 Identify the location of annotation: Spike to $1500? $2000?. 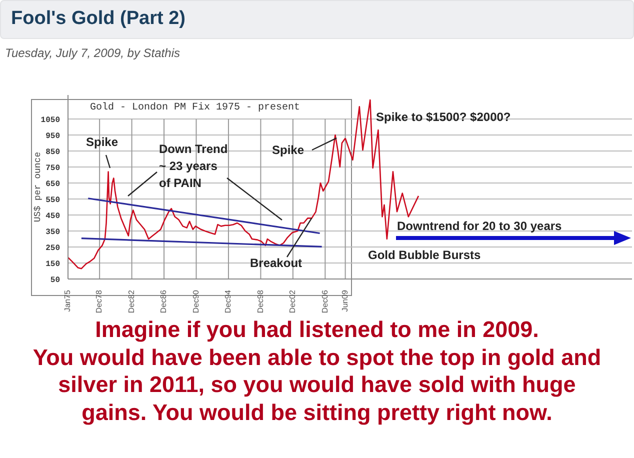
(443, 117).